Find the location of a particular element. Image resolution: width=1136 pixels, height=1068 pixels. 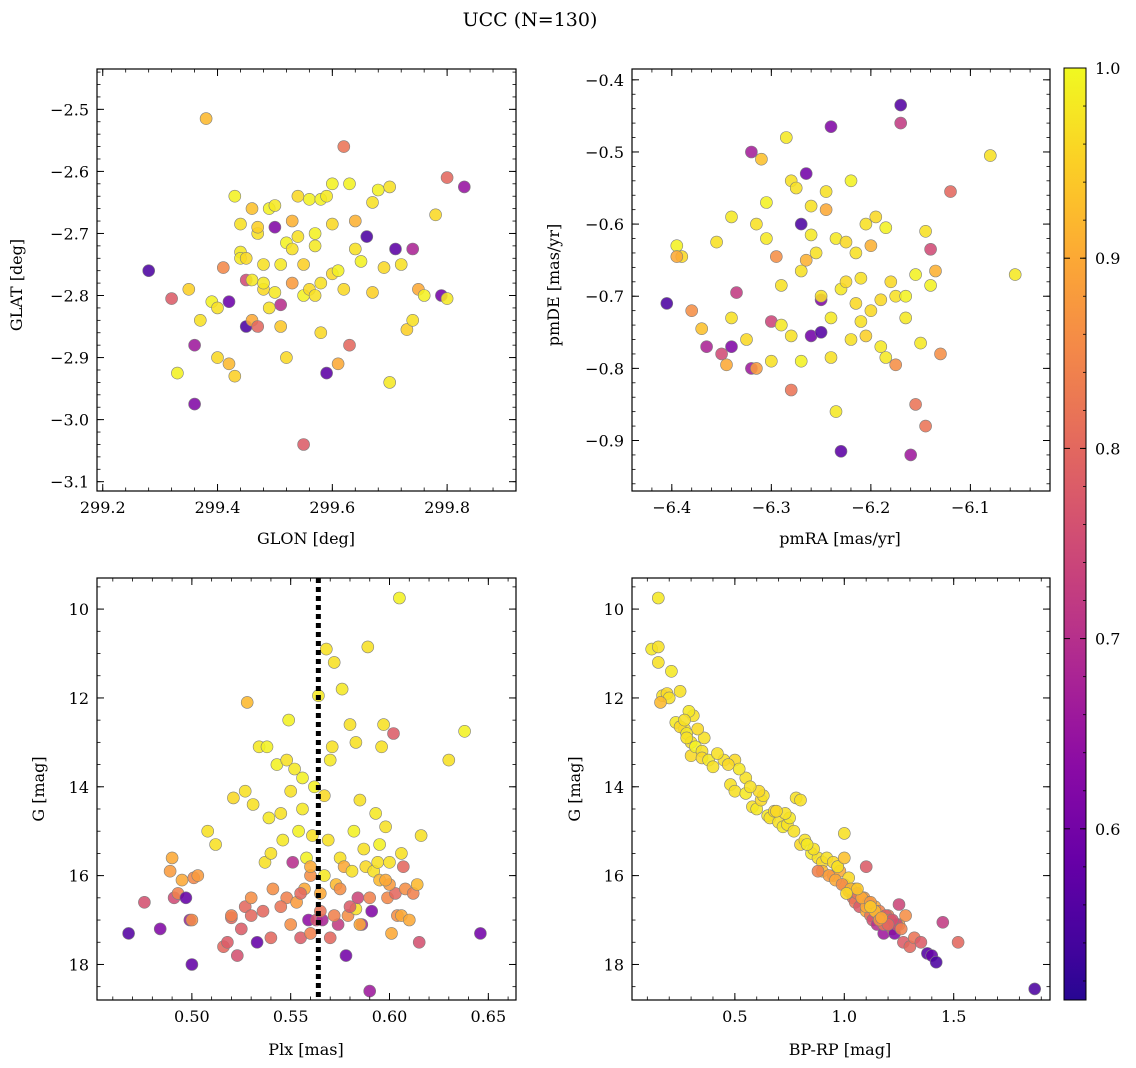

y-tick-label: 12 is located at coordinates (614, 698).